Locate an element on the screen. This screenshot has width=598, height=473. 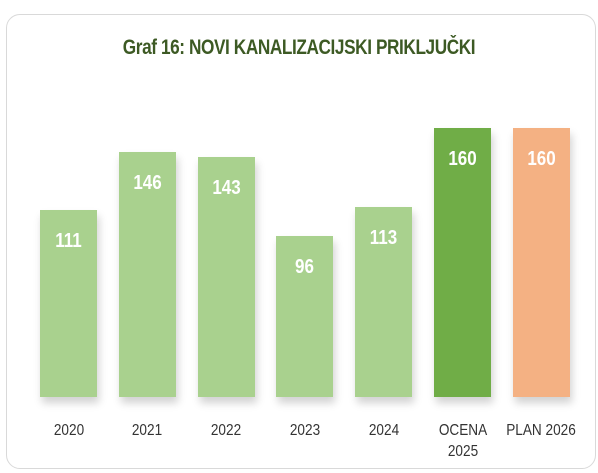
x-tick-label: OCENA 2025 is located at coordinates (462, 441).